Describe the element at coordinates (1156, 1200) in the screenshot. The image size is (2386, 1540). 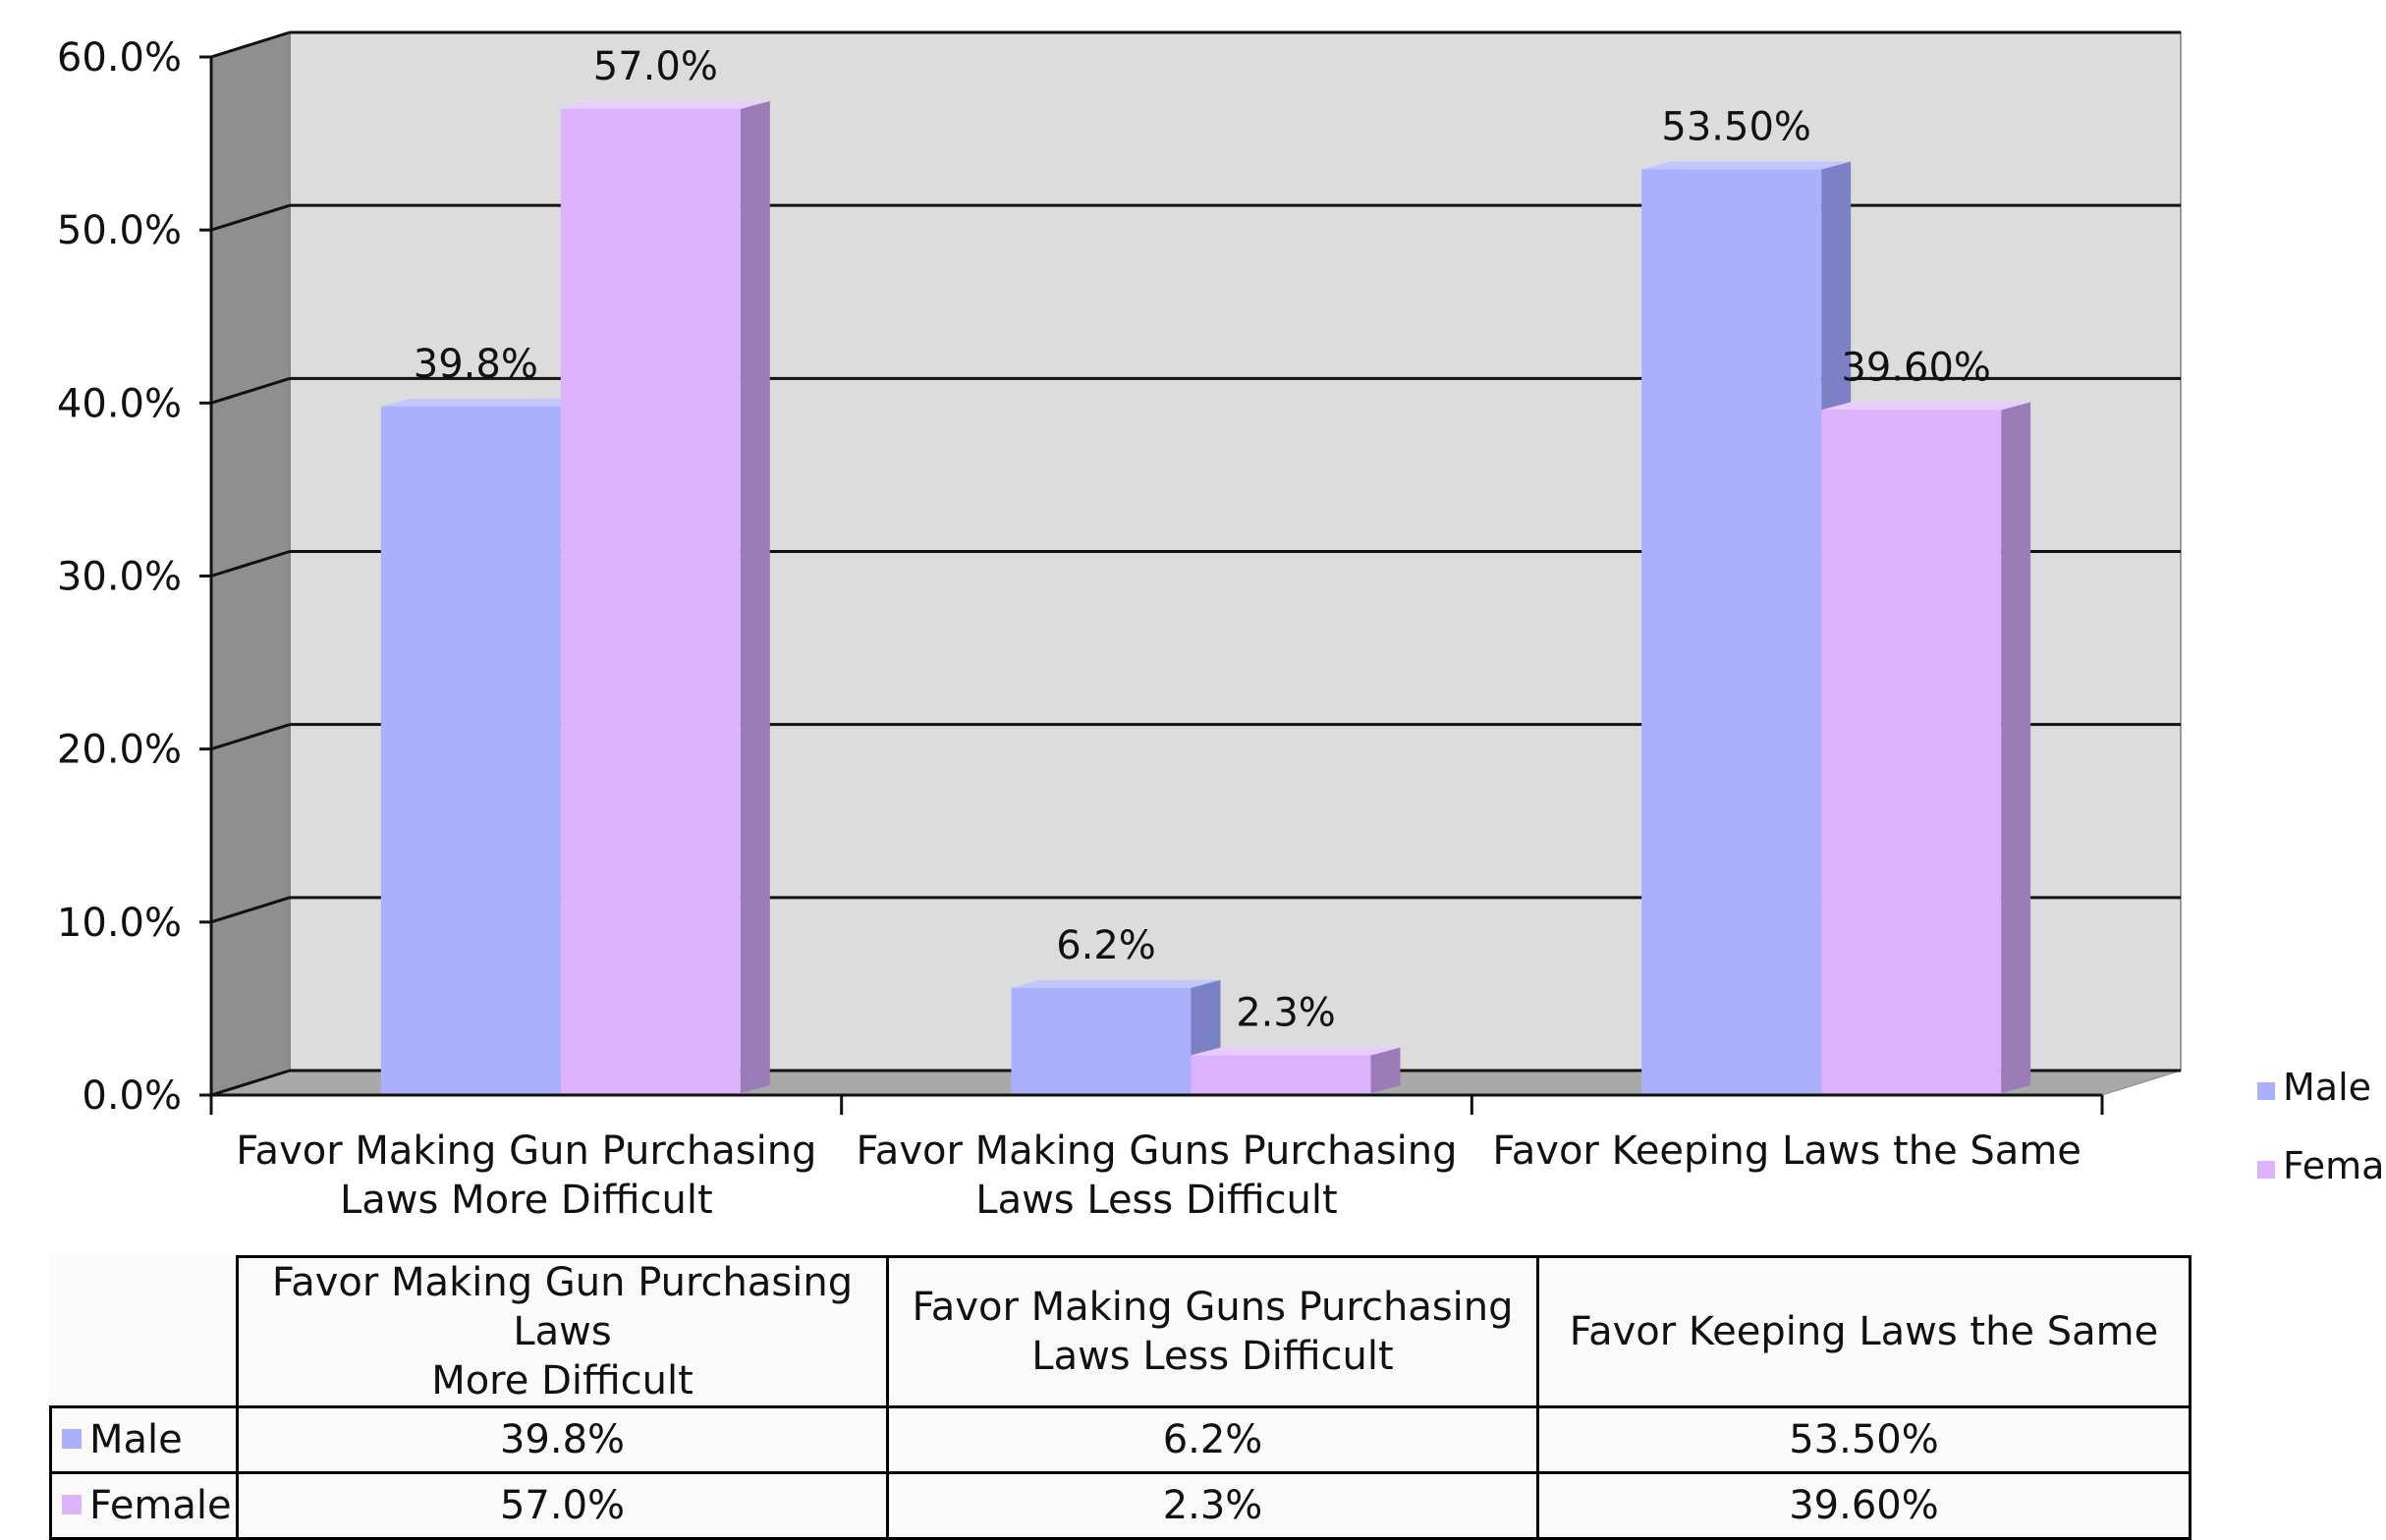
I see `x-tick-label-line: Laws Less Difficult` at that location.